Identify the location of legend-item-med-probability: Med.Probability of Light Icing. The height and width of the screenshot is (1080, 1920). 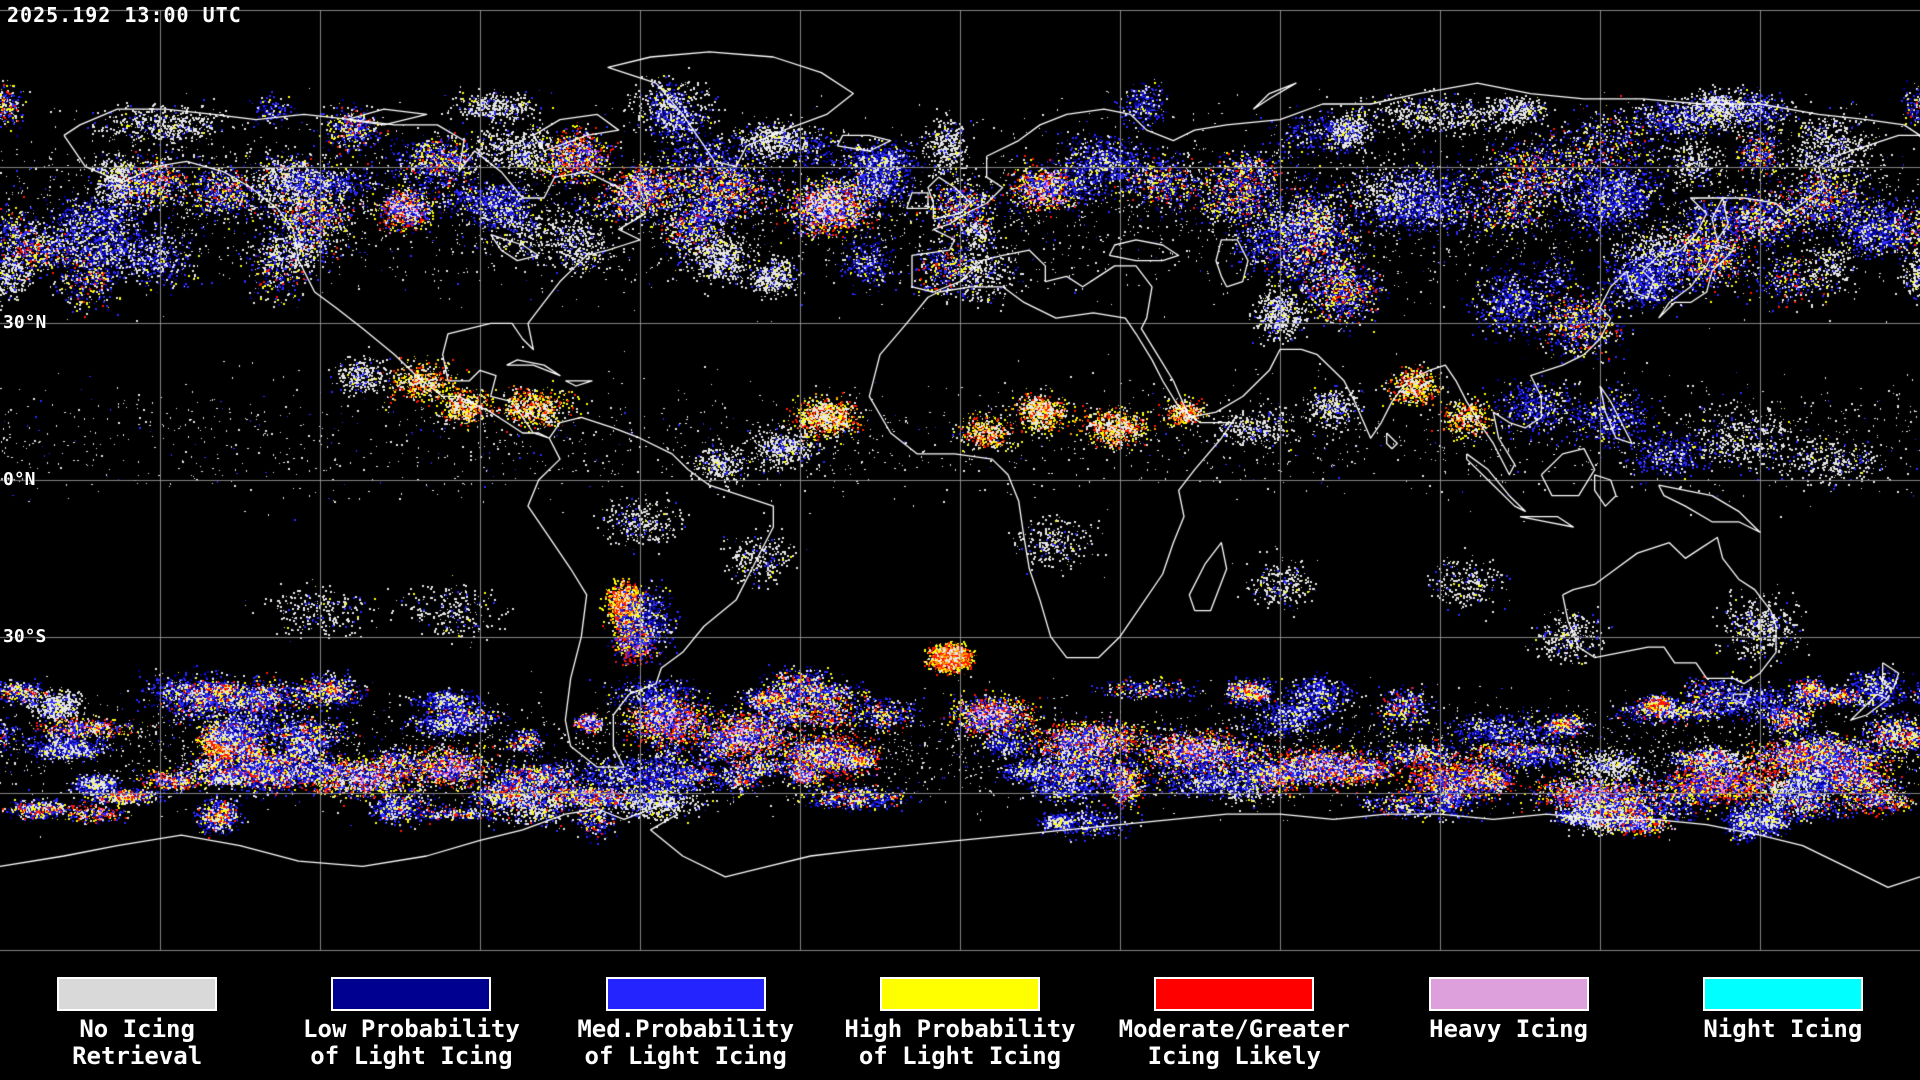
(686, 1028).